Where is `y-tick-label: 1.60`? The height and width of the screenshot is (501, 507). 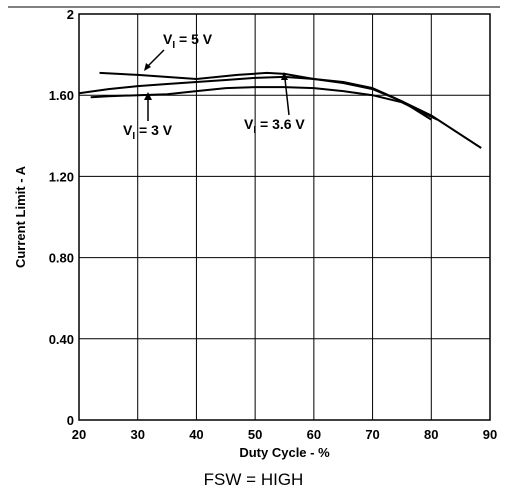
y-tick-label: 1.60 is located at coordinates (61, 95).